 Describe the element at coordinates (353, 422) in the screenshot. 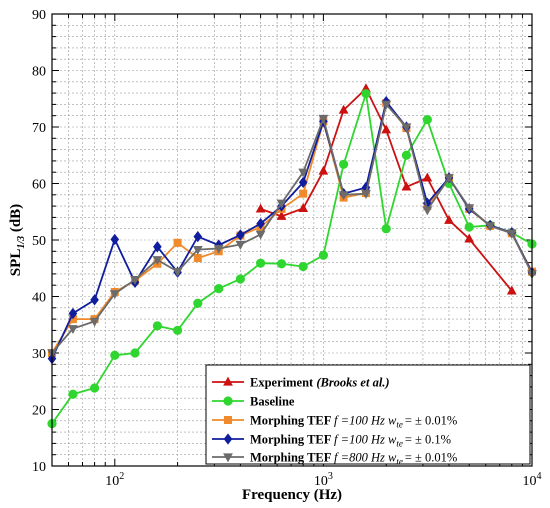

I see `legend-label: Morphing TEF f =100 Hz wte = ± 0.01%` at that location.